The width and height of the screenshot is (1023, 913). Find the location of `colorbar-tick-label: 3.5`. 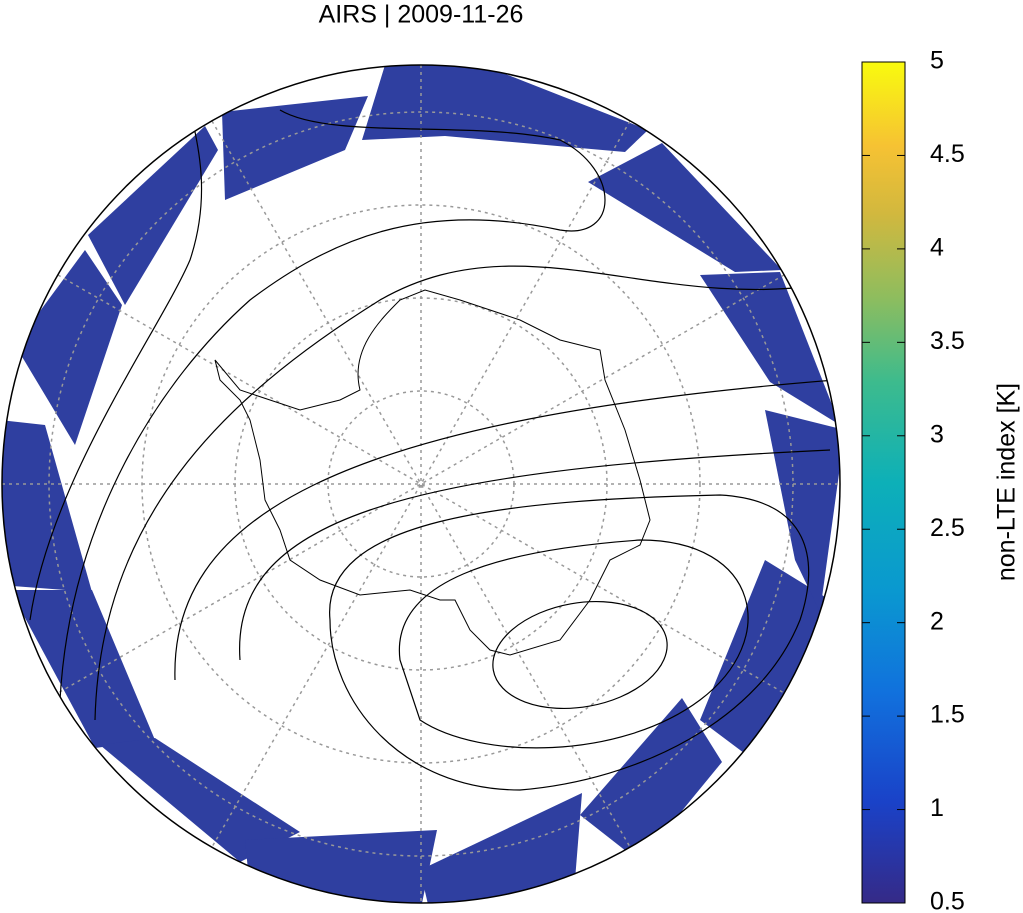

colorbar-tick-label: 3.5 is located at coordinates (947, 341).